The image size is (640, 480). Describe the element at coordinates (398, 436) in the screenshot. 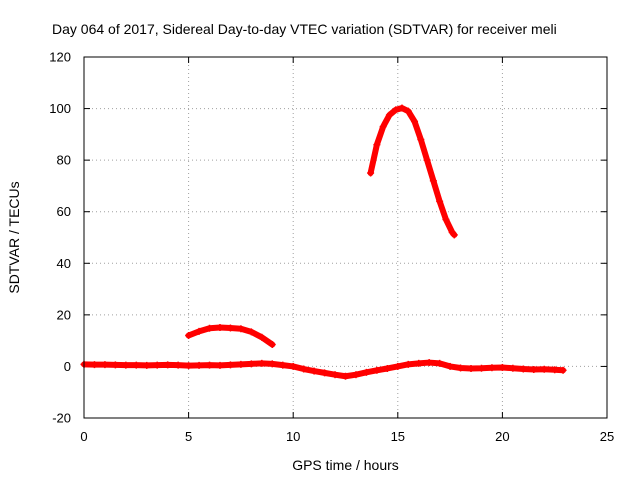

I see `x-tick-label: 15` at that location.